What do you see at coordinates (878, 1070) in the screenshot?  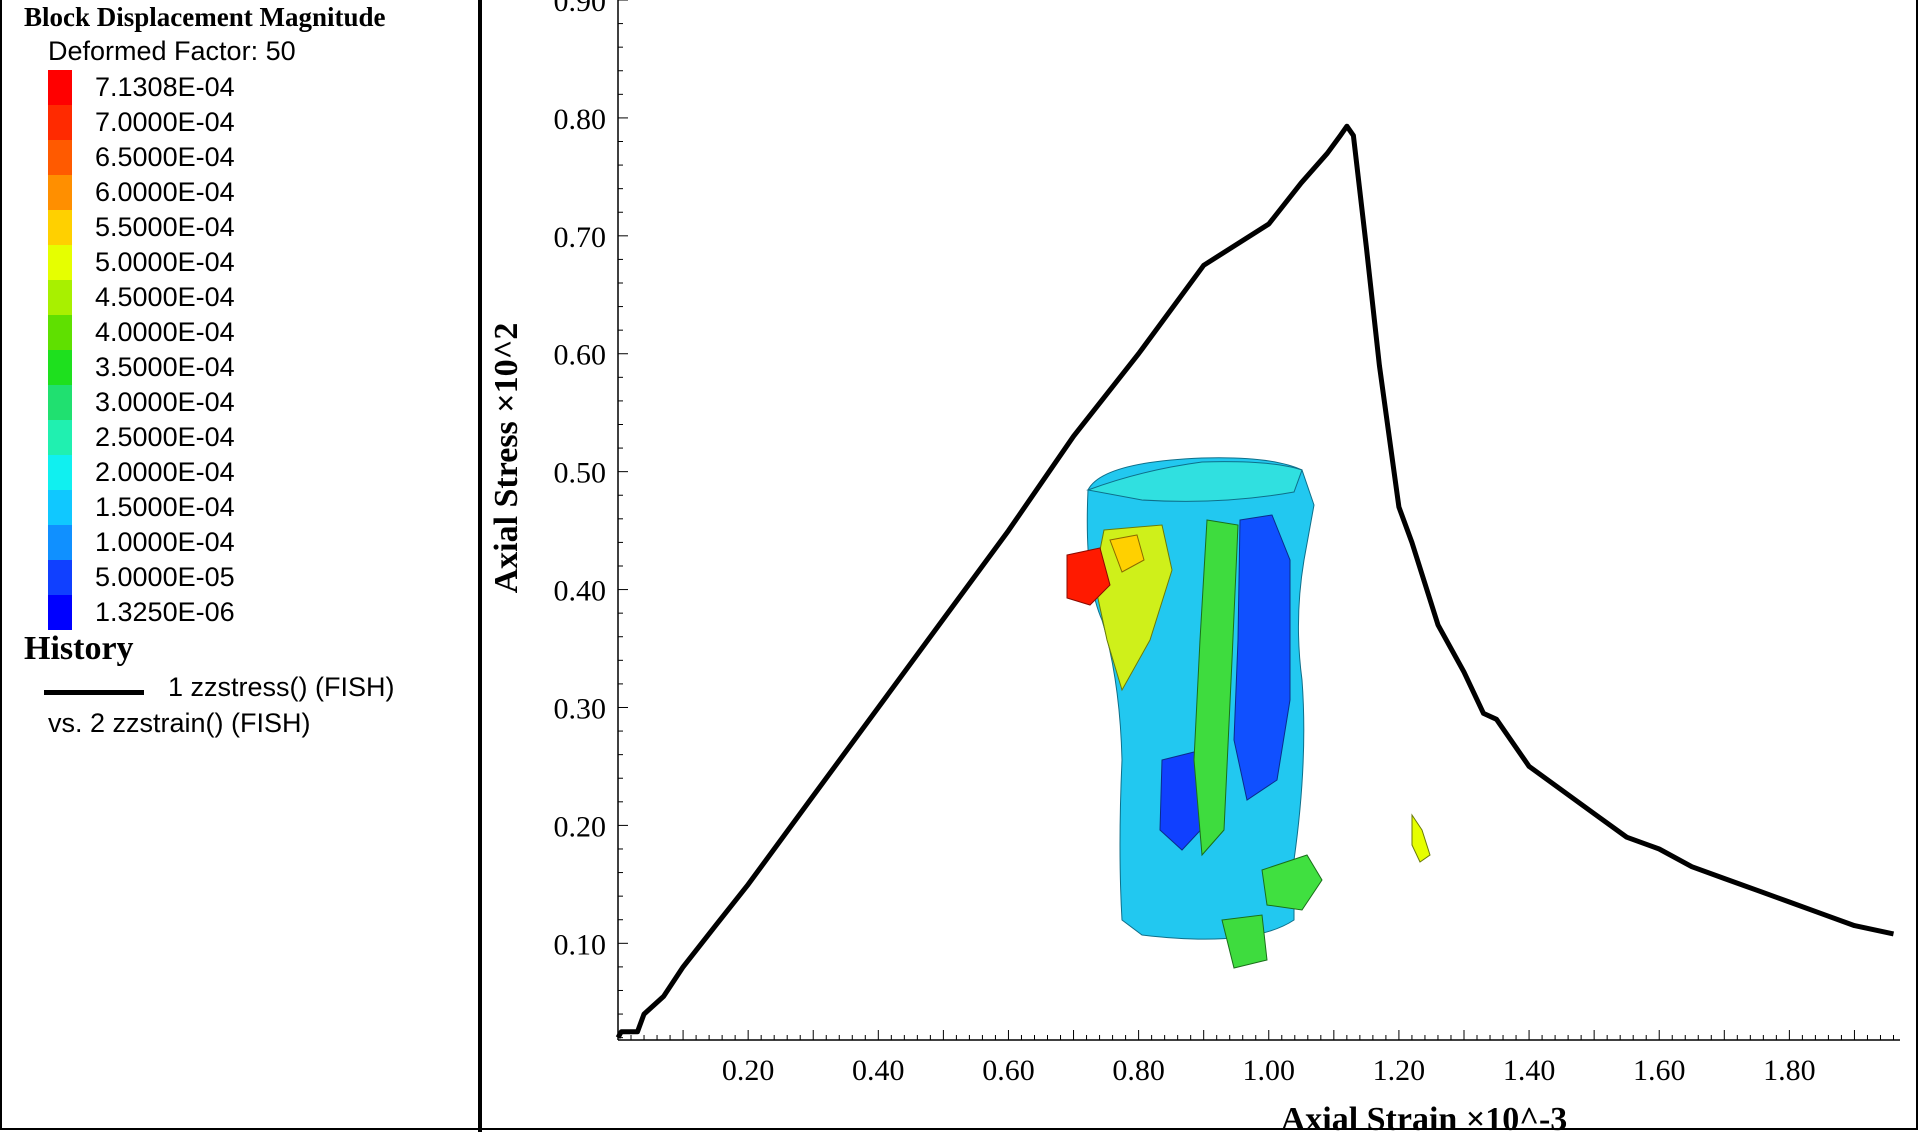 I see `x-tick-label: 0.40` at bounding box center [878, 1070].